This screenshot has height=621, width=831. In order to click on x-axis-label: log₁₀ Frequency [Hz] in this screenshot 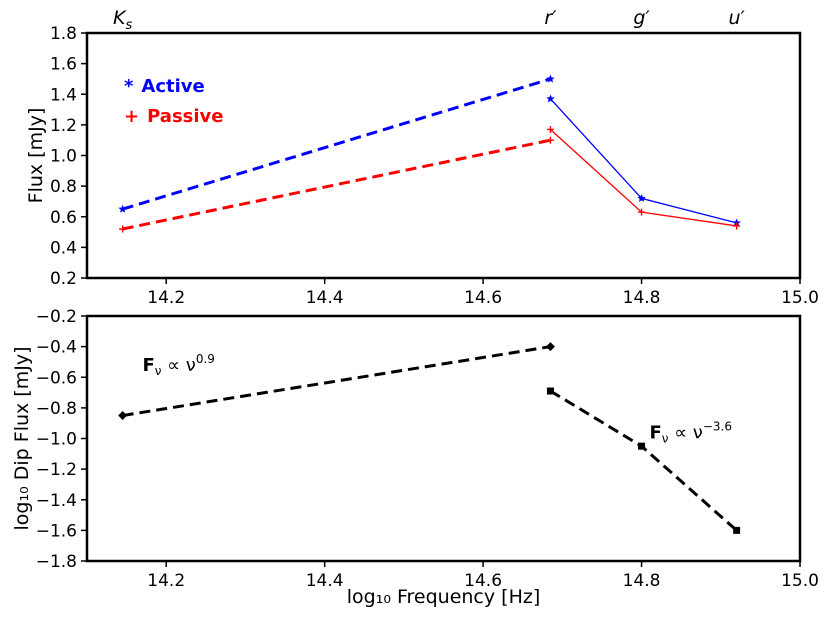, I will do `click(444, 597)`.